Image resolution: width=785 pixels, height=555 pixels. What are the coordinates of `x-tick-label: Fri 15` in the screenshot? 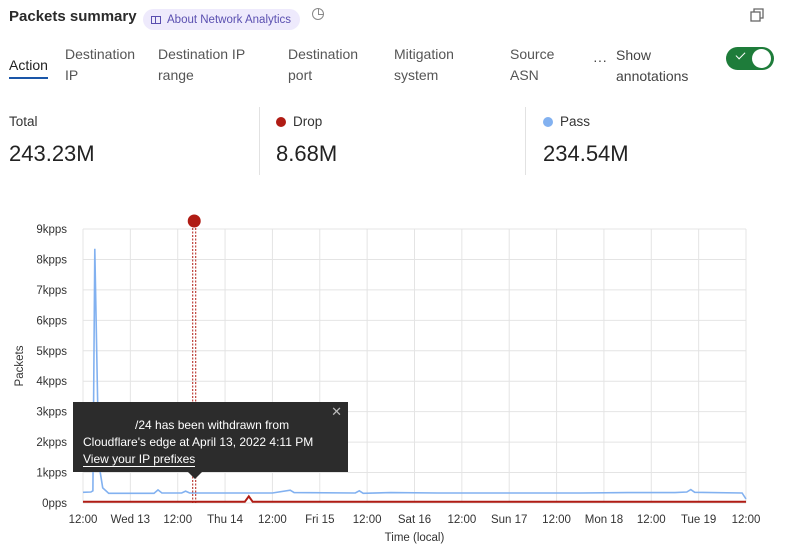 It's located at (319, 520).